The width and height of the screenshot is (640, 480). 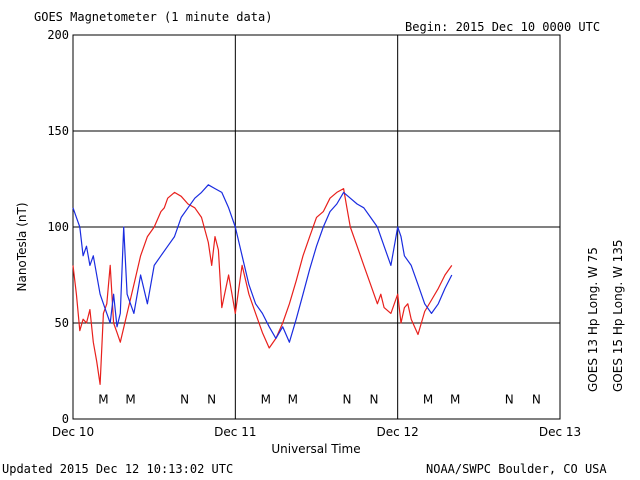 What do you see at coordinates (316, 432) in the screenshot?
I see `x-axis-ticks: Dec 10 Dec 11 Dec 12 Dec 13` at bounding box center [316, 432].